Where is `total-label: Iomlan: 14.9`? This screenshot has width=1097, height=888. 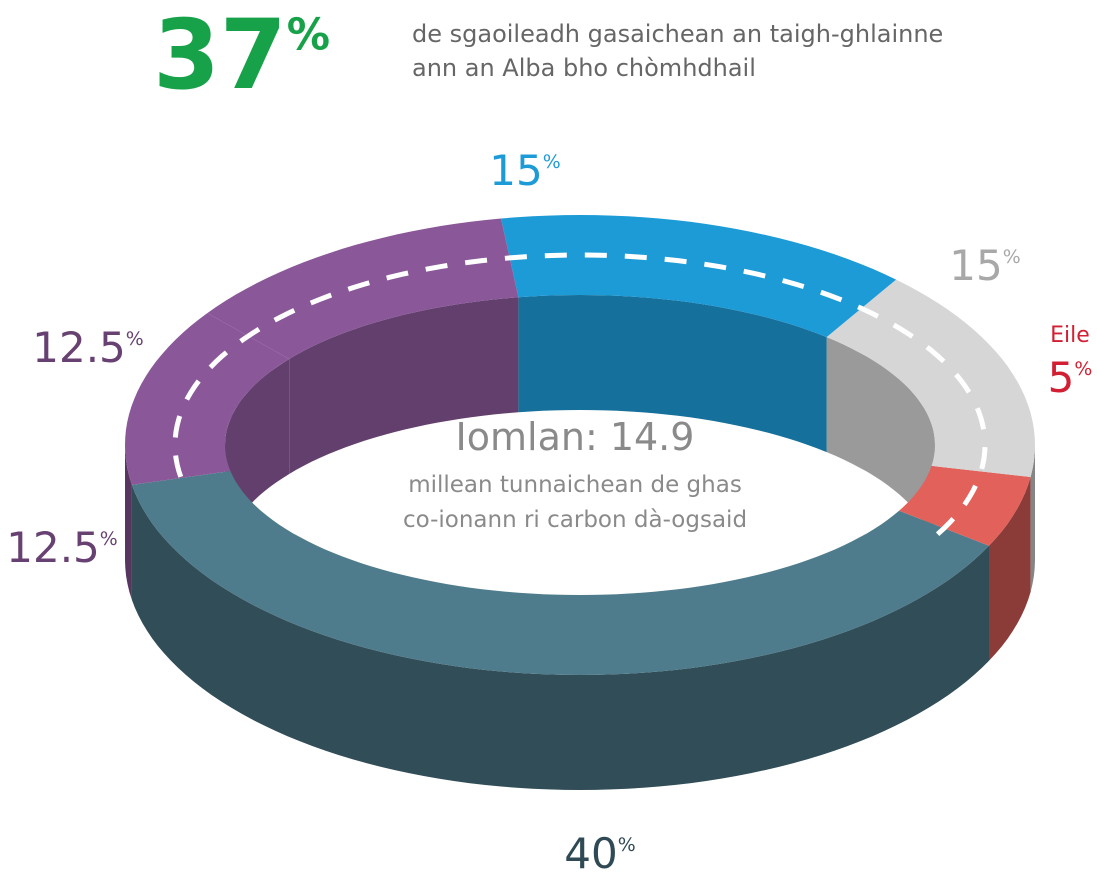
total-label: Iomlan: 14.9 is located at coordinates (575, 437).